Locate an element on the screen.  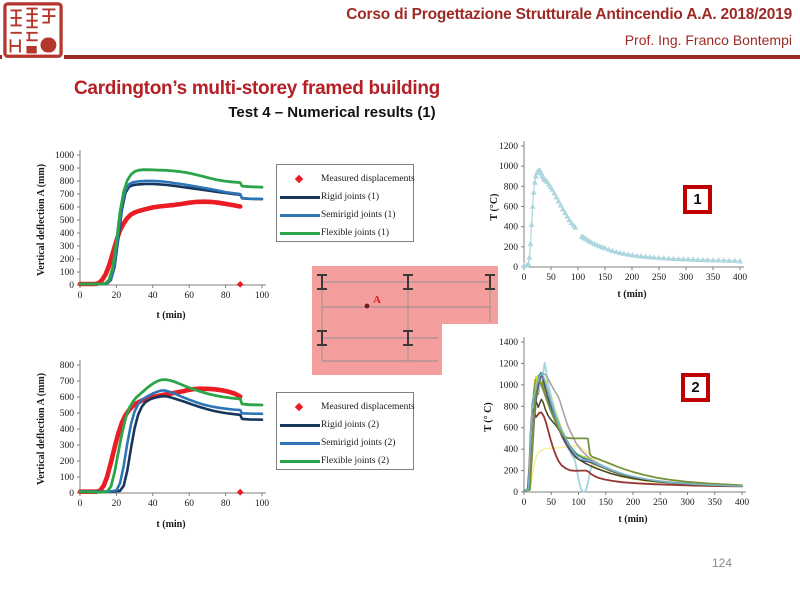
page-number: 124 is located at coordinates (722, 563).